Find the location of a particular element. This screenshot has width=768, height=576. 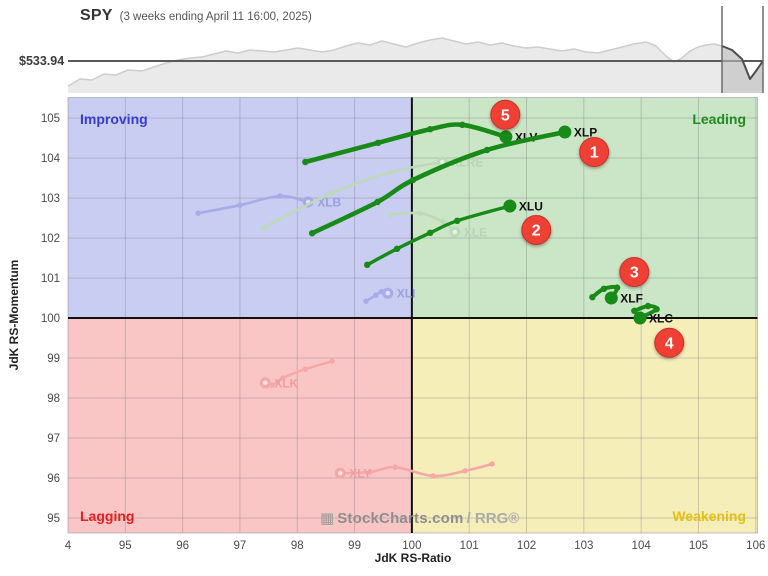

stockcharts-logo-icon: ▦ is located at coordinates (327, 518).